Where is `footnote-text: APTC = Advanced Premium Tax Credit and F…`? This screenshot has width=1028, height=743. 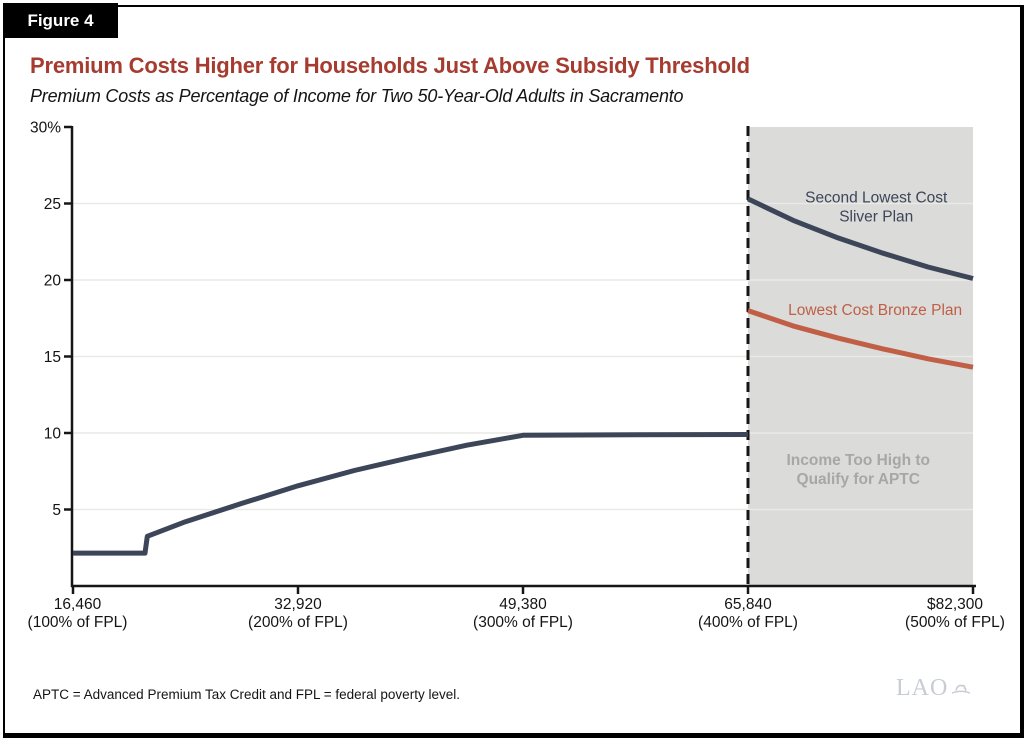 footnote-text: APTC = Advanced Premium Tax Credit and F… is located at coordinates (246, 694).